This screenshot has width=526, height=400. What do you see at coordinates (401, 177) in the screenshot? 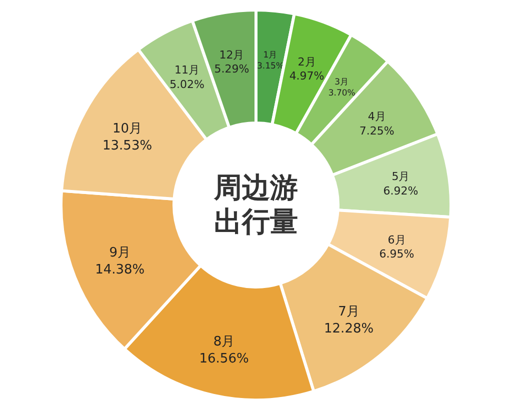
I see `slice-label: 5月` at bounding box center [401, 177].